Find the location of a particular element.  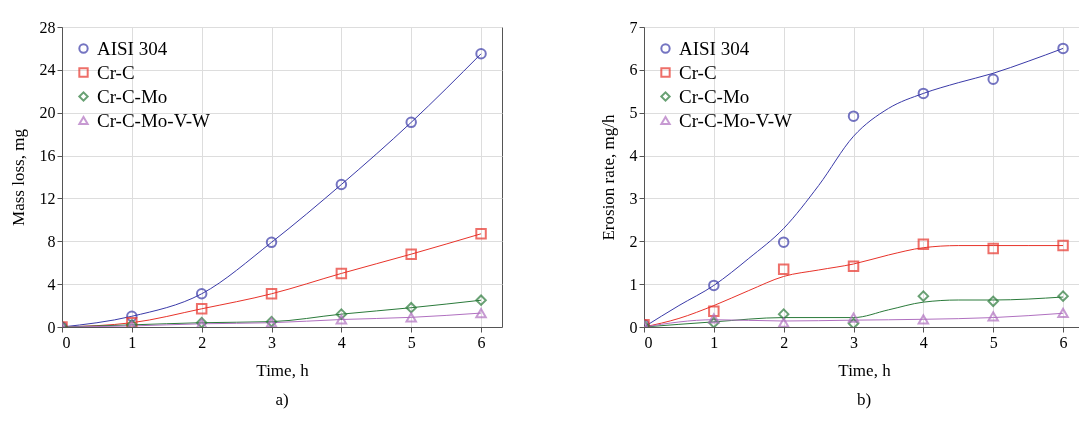

y-tick-label: 20 is located at coordinates (47, 113).